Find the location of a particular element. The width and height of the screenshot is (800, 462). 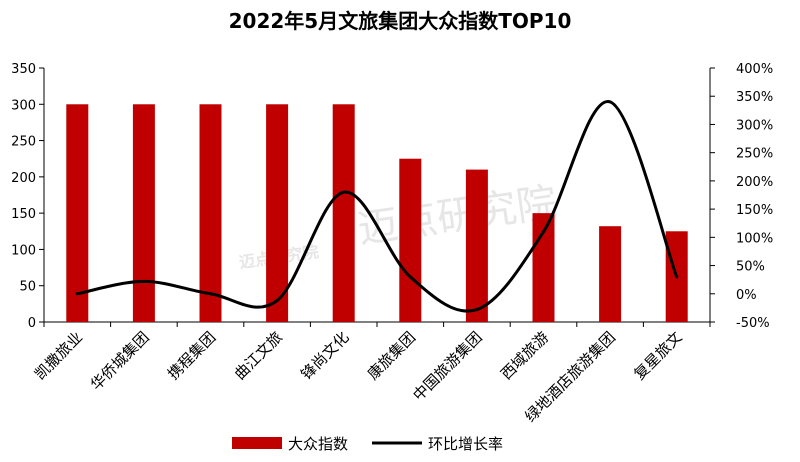

x-tick-label: 锋尚文化 is located at coordinates (324, 355).